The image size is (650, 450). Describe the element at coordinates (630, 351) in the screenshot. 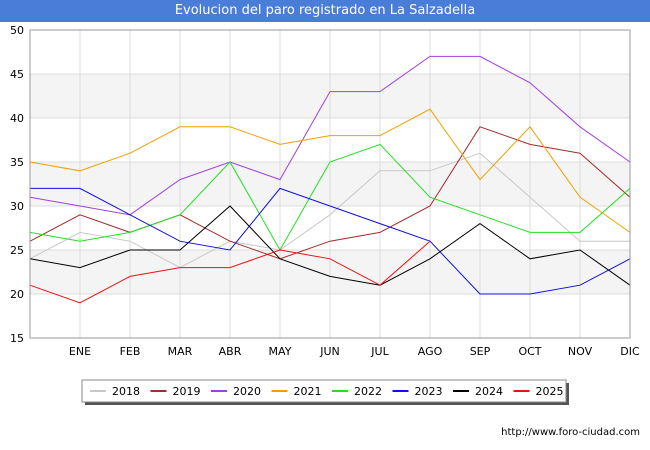

I see `x-tick-label: DIC` at that location.